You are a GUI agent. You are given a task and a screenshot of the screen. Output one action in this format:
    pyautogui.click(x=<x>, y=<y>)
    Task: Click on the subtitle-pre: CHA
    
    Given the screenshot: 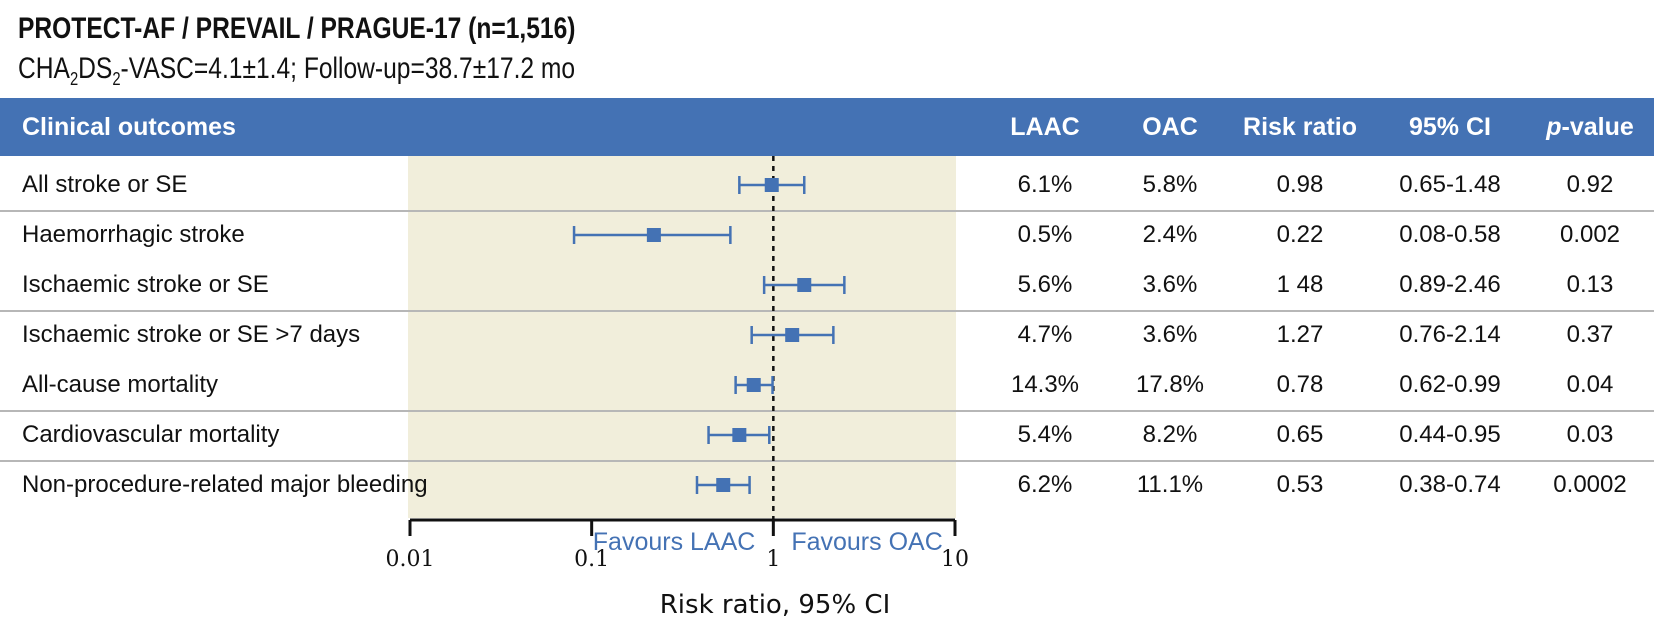 What is the action you would take?
    pyautogui.click(x=44, y=68)
    